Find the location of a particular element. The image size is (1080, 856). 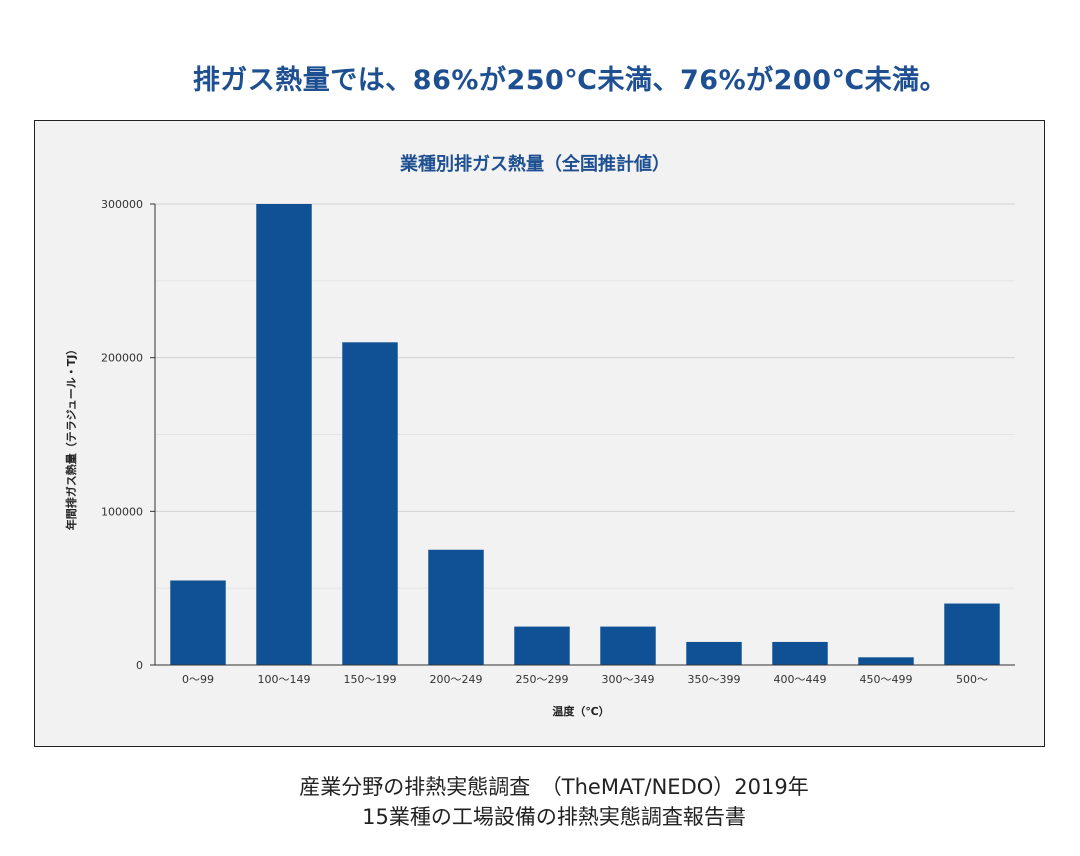

x-axis-title: 温度（℃） is located at coordinates (580, 711).